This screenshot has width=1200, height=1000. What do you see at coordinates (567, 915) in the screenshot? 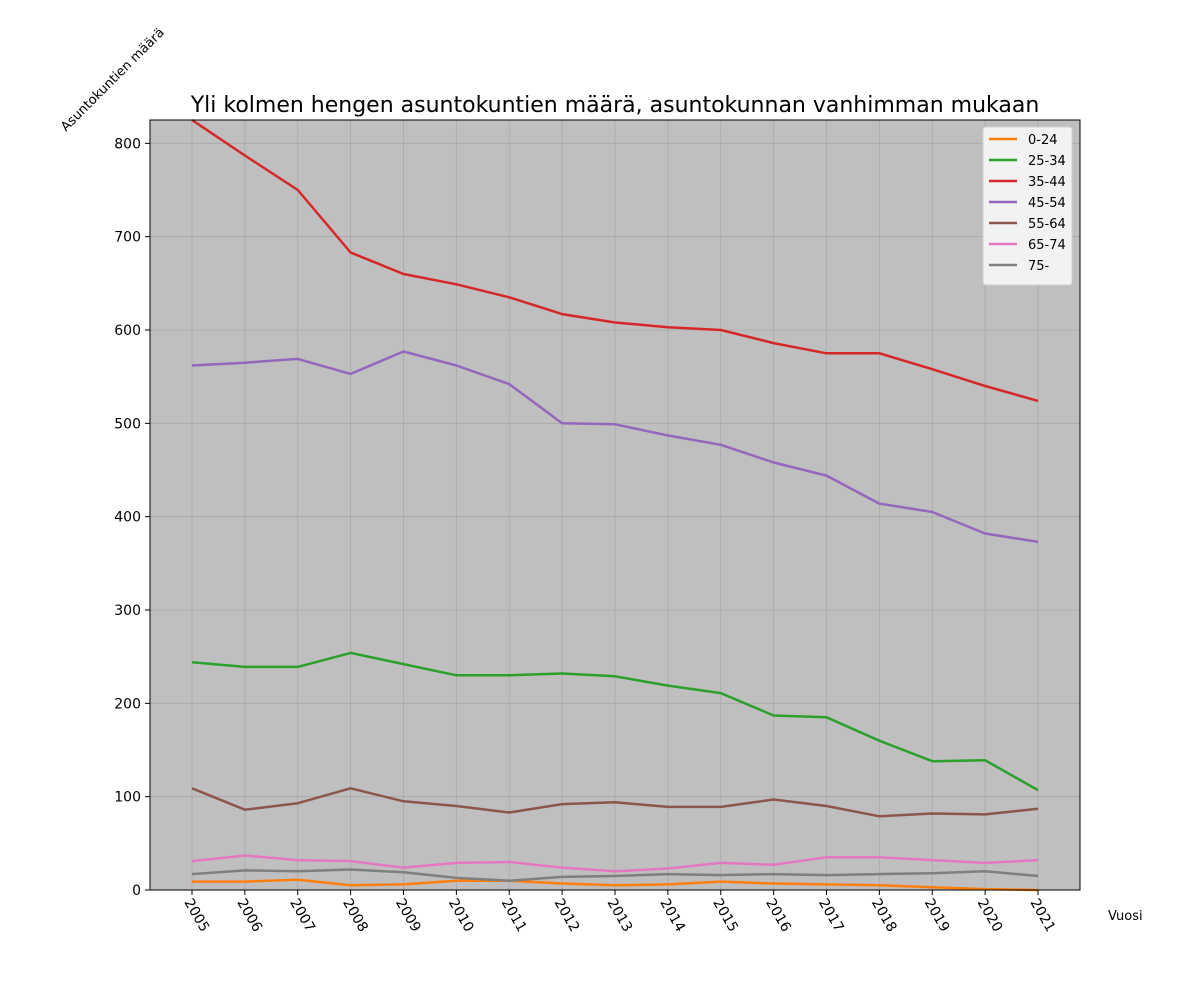
I see `x-tick-label: 2012` at bounding box center [567, 915].